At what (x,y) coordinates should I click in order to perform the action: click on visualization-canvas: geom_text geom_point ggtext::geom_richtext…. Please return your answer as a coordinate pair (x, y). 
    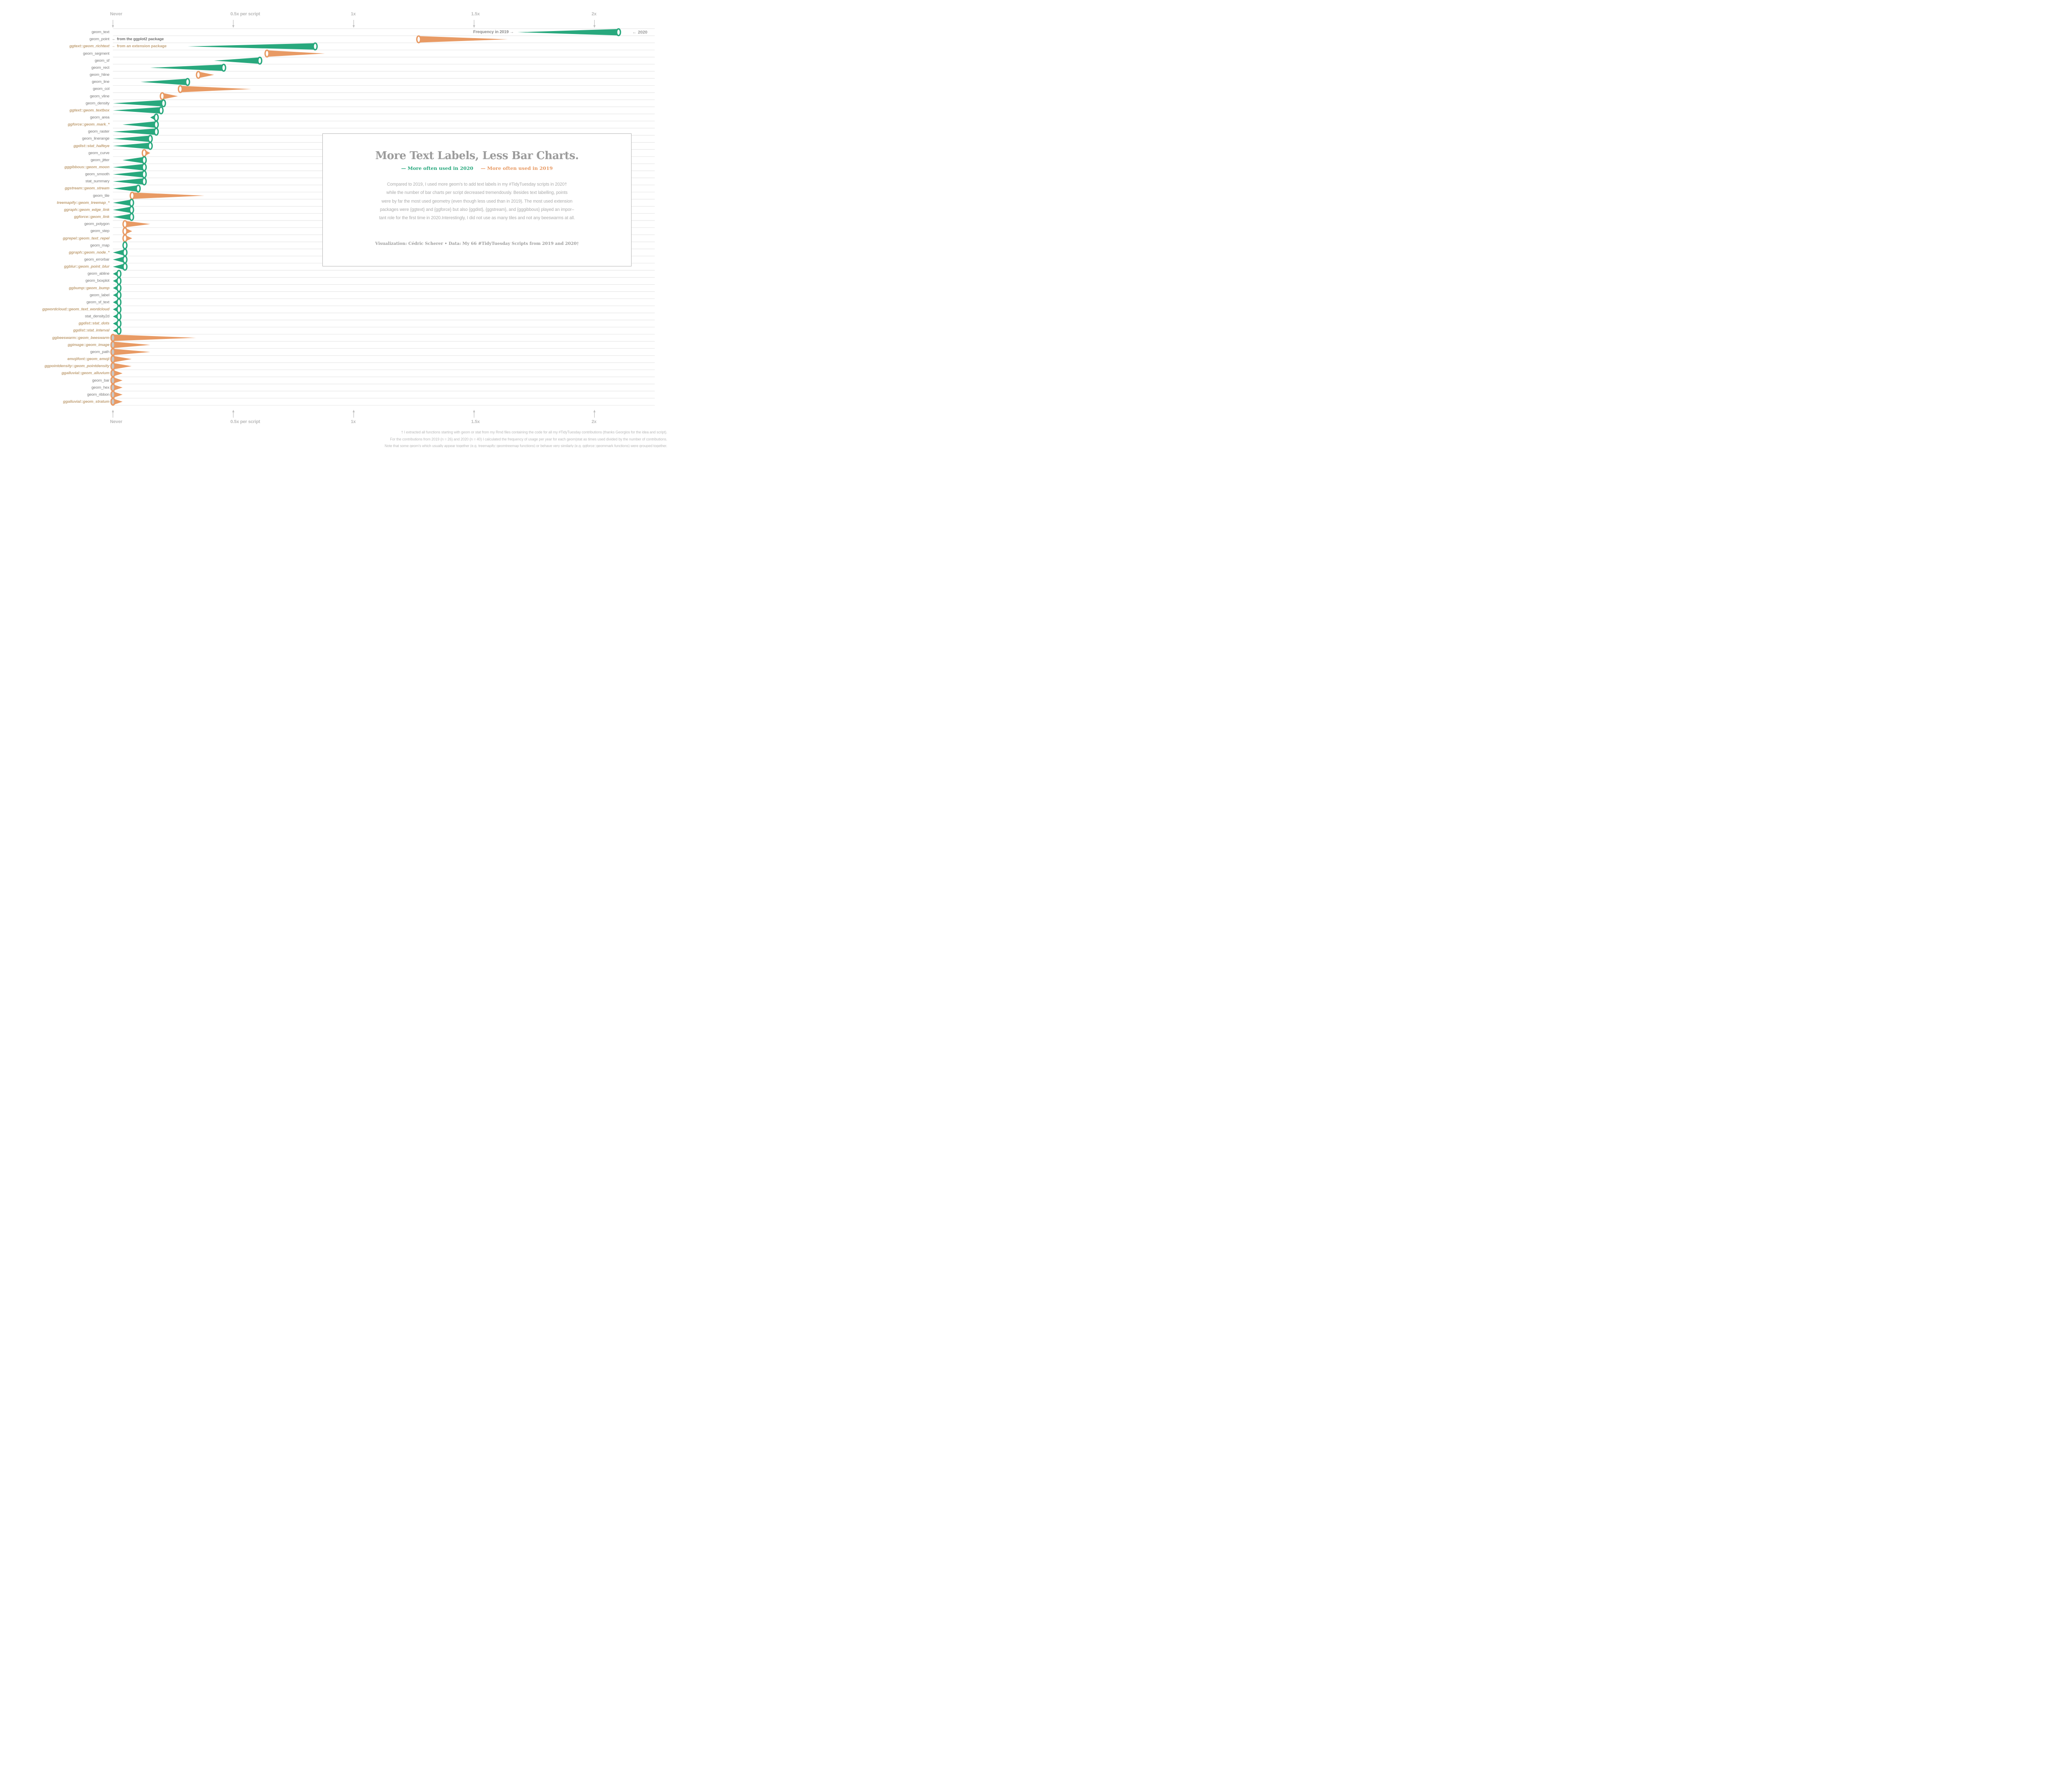
    Looking at the image, I should click on (335, 224).